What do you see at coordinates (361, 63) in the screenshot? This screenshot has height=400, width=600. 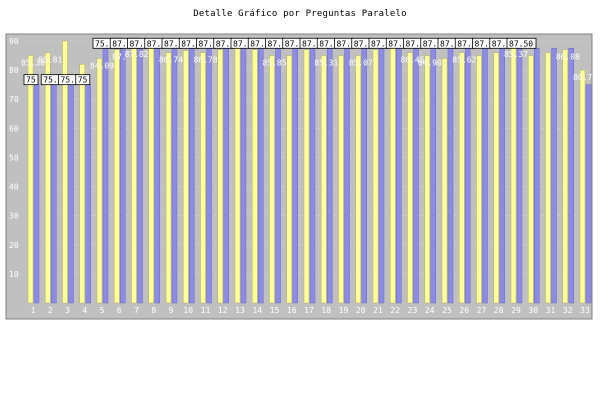 I see `data-label: 85.07` at bounding box center [361, 63].